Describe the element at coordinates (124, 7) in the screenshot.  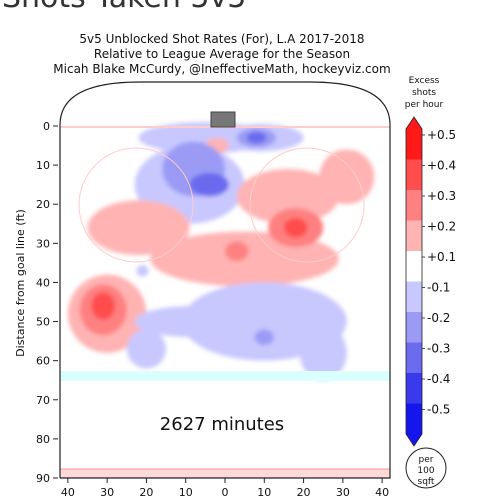
I see `page-heading: Shots Taken 5v5` at that location.